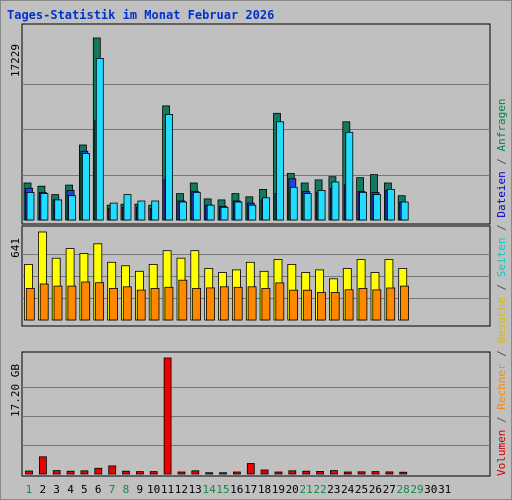 This screenshot has width=512, height=500. I want to click on x-tick-label: 30, so click(430, 489).